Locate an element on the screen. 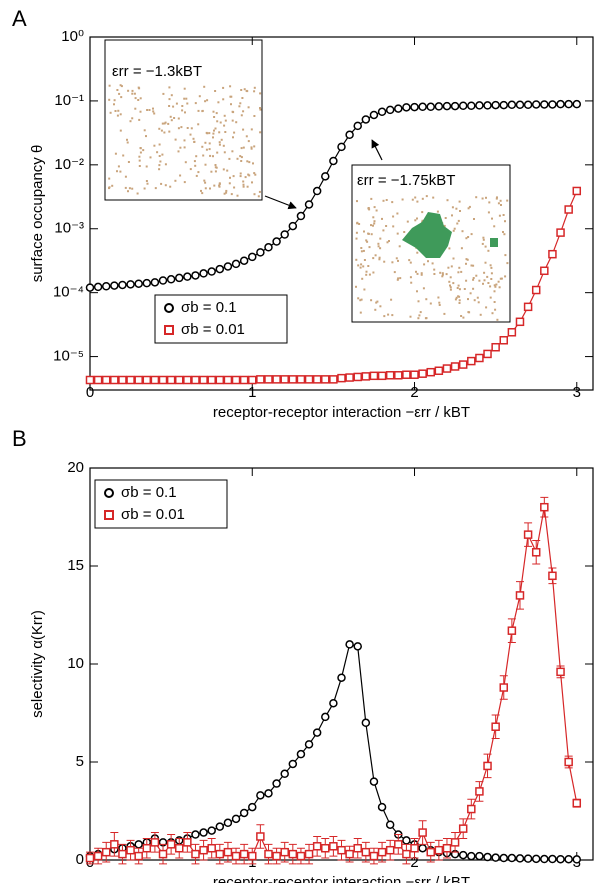 The height and width of the screenshot is (888, 607). x-tick-label: 2 is located at coordinates (414, 392).